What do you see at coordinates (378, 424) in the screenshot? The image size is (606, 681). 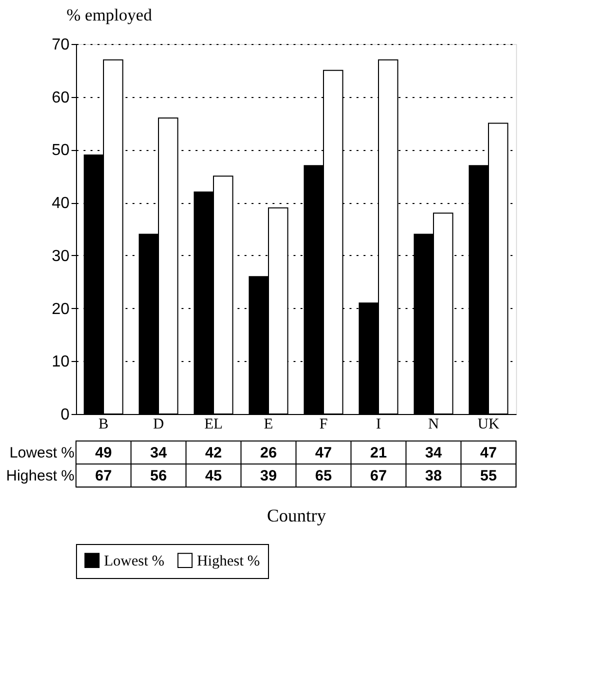 I see `x-tick-label: I` at bounding box center [378, 424].